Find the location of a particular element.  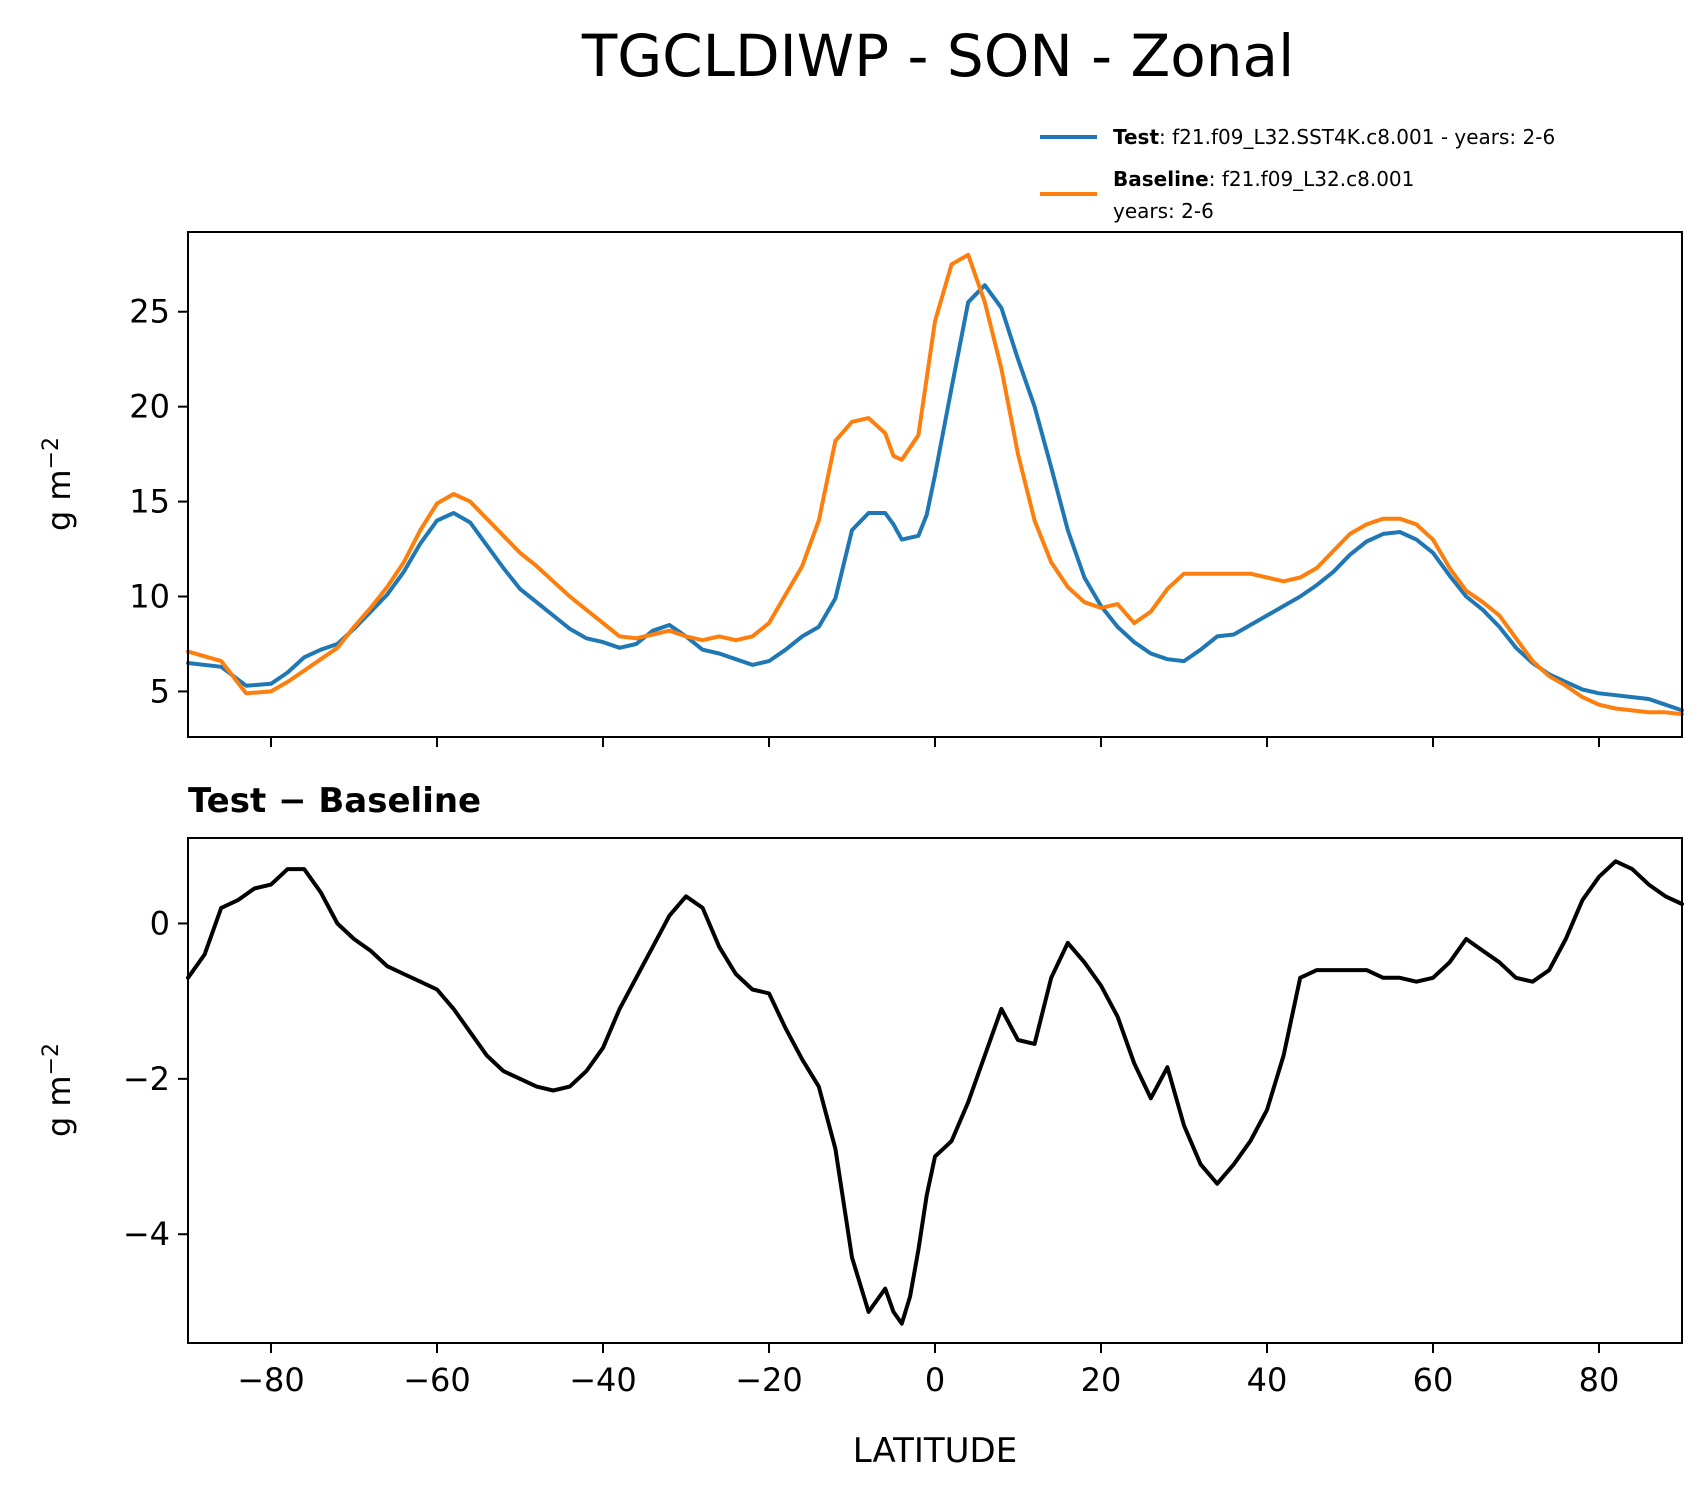

top-y-axis-label: g m−2 is located at coordinates (58, 484).